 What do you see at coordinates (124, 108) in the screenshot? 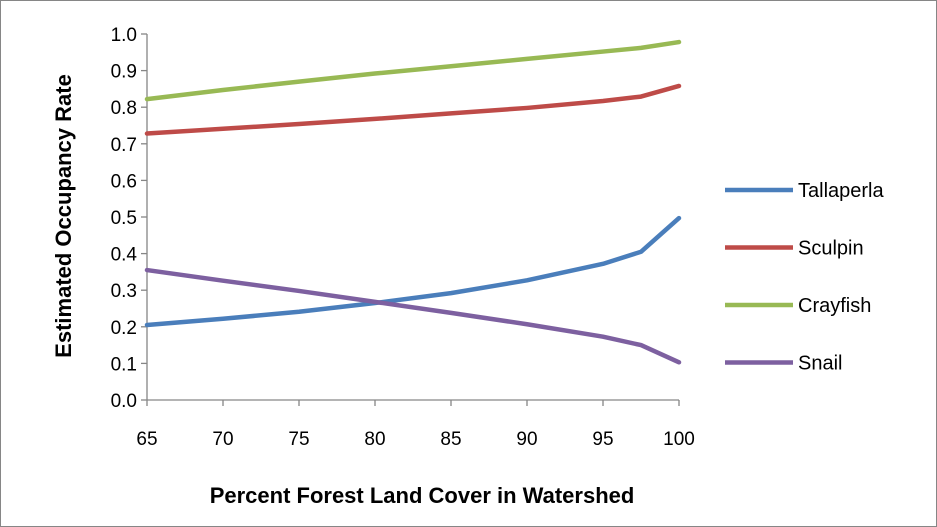
I see `y-tick-label: 0.8` at bounding box center [124, 108].